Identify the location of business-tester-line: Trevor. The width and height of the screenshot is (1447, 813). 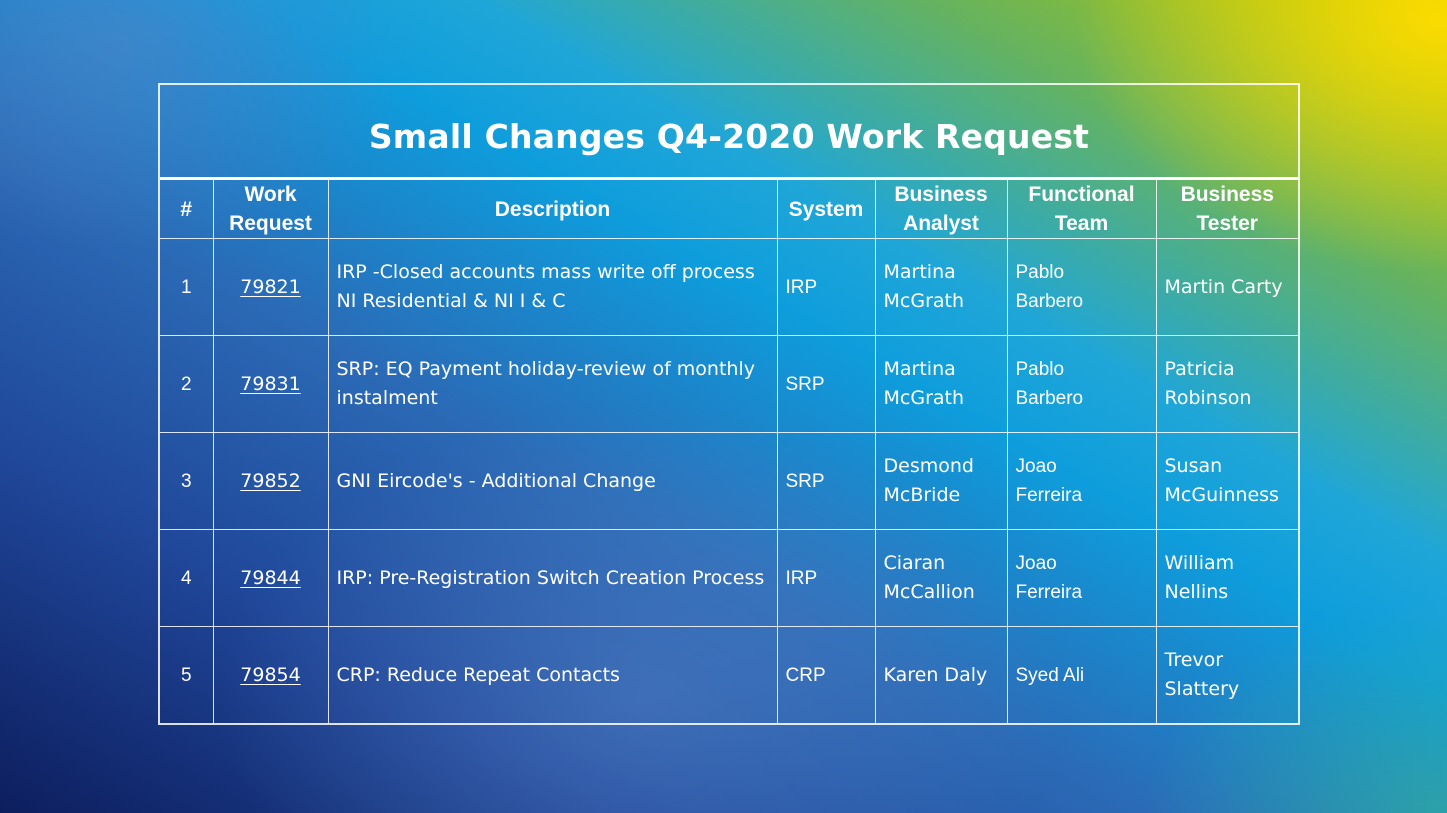
(1194, 660).